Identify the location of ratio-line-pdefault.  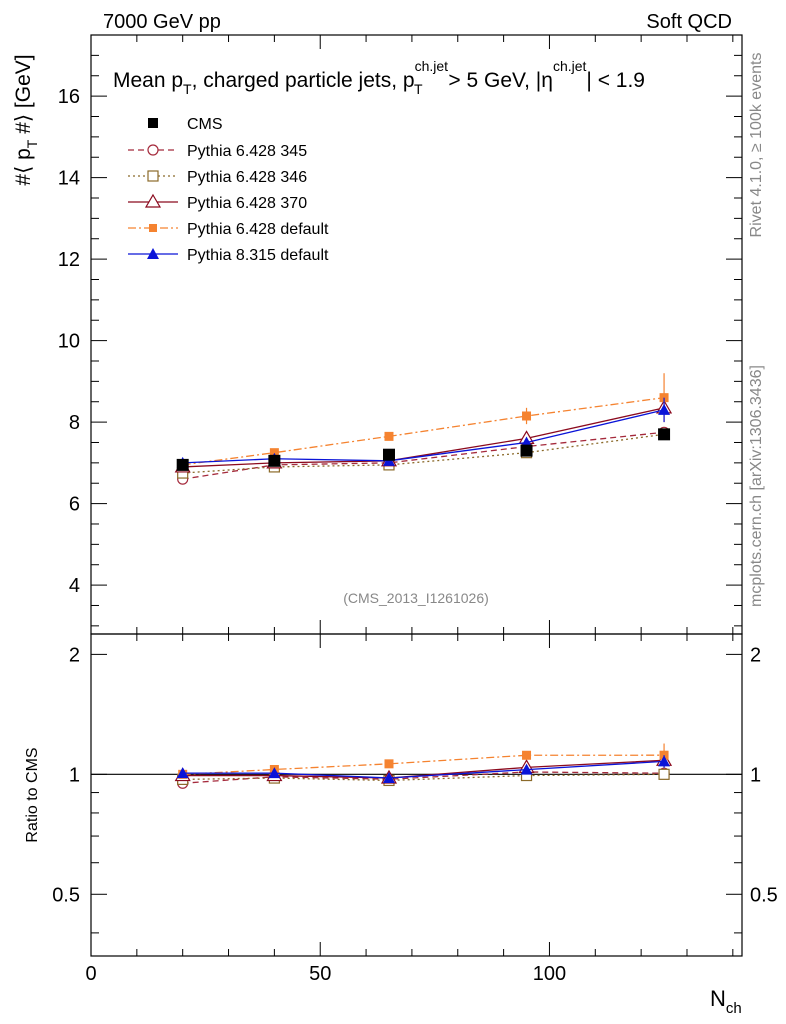
(423, 764).